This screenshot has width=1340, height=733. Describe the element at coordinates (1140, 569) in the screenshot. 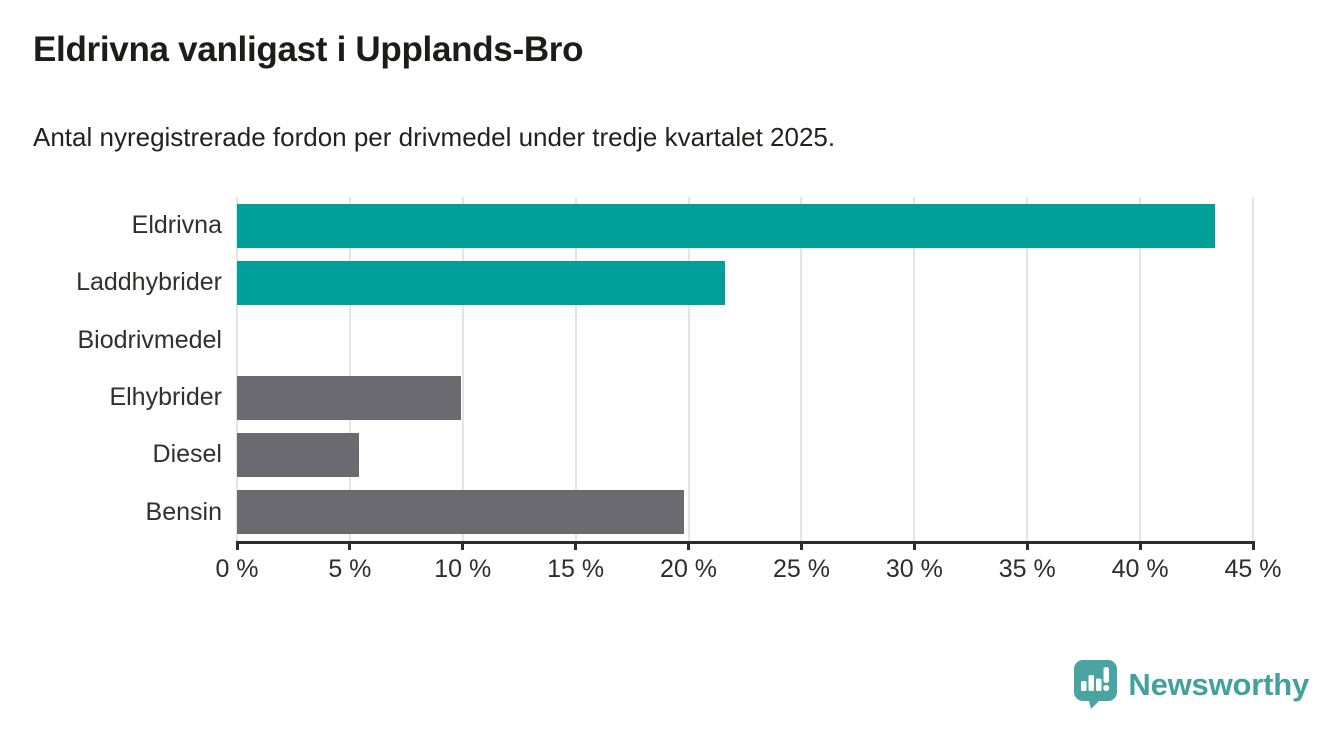

I see `x-axis-tick-label: 40 %` at that location.